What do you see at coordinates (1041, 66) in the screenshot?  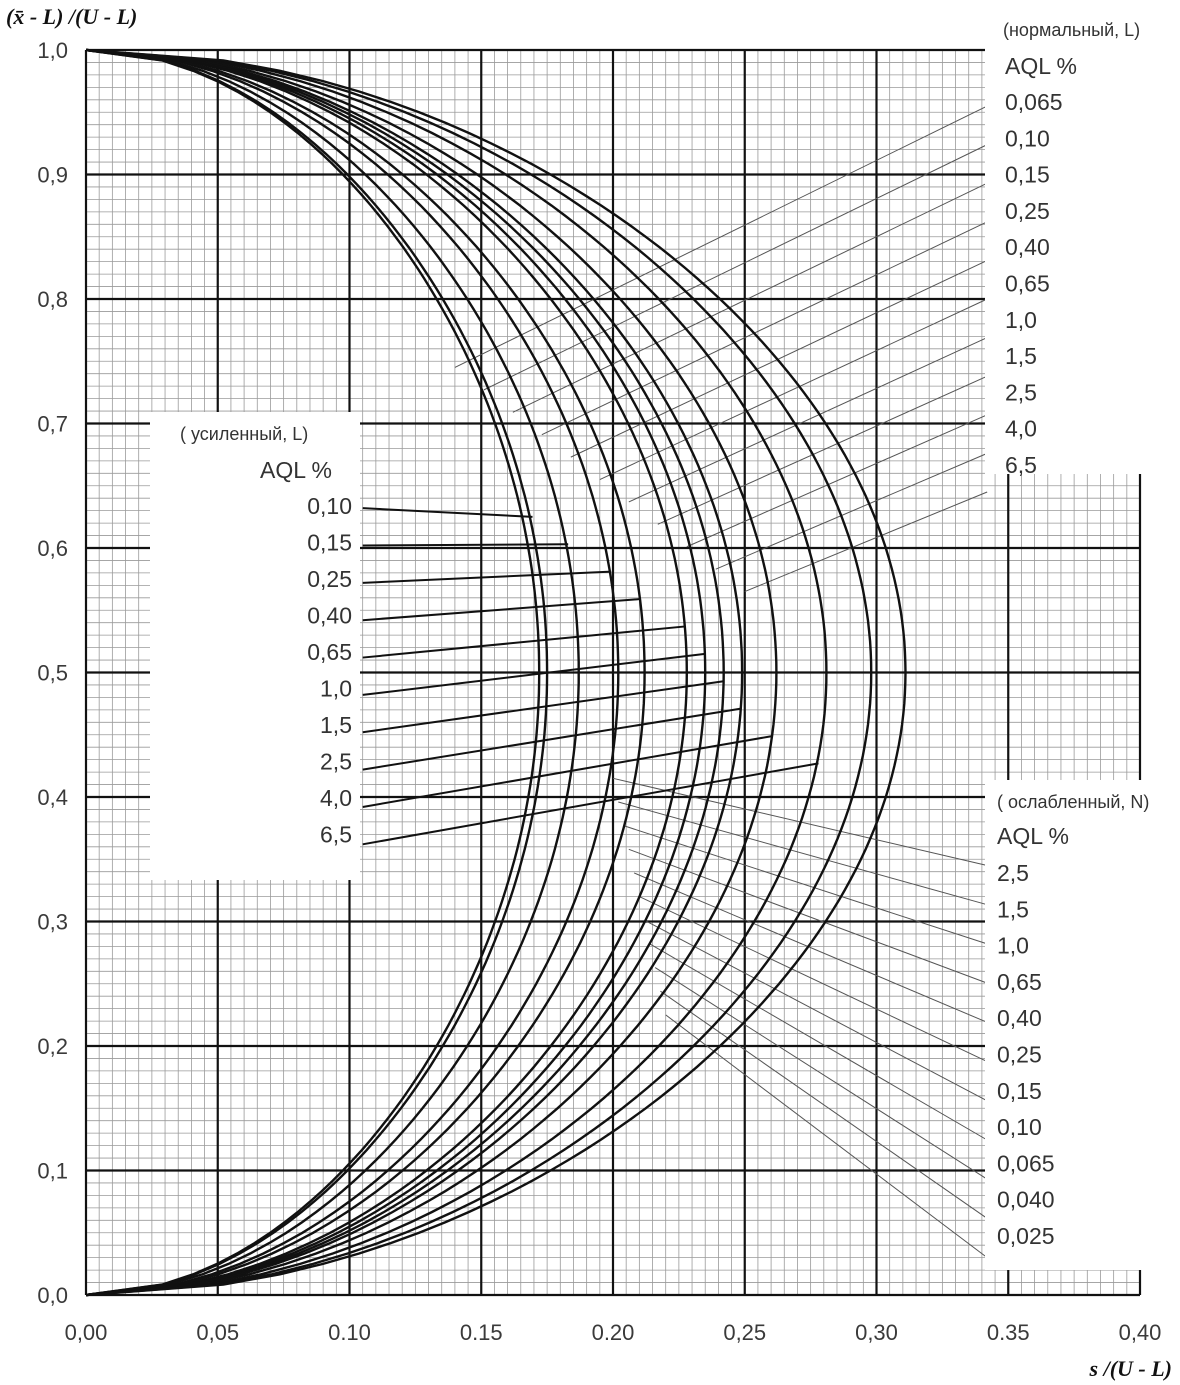 I see `normal-aql-title: AQL %` at bounding box center [1041, 66].